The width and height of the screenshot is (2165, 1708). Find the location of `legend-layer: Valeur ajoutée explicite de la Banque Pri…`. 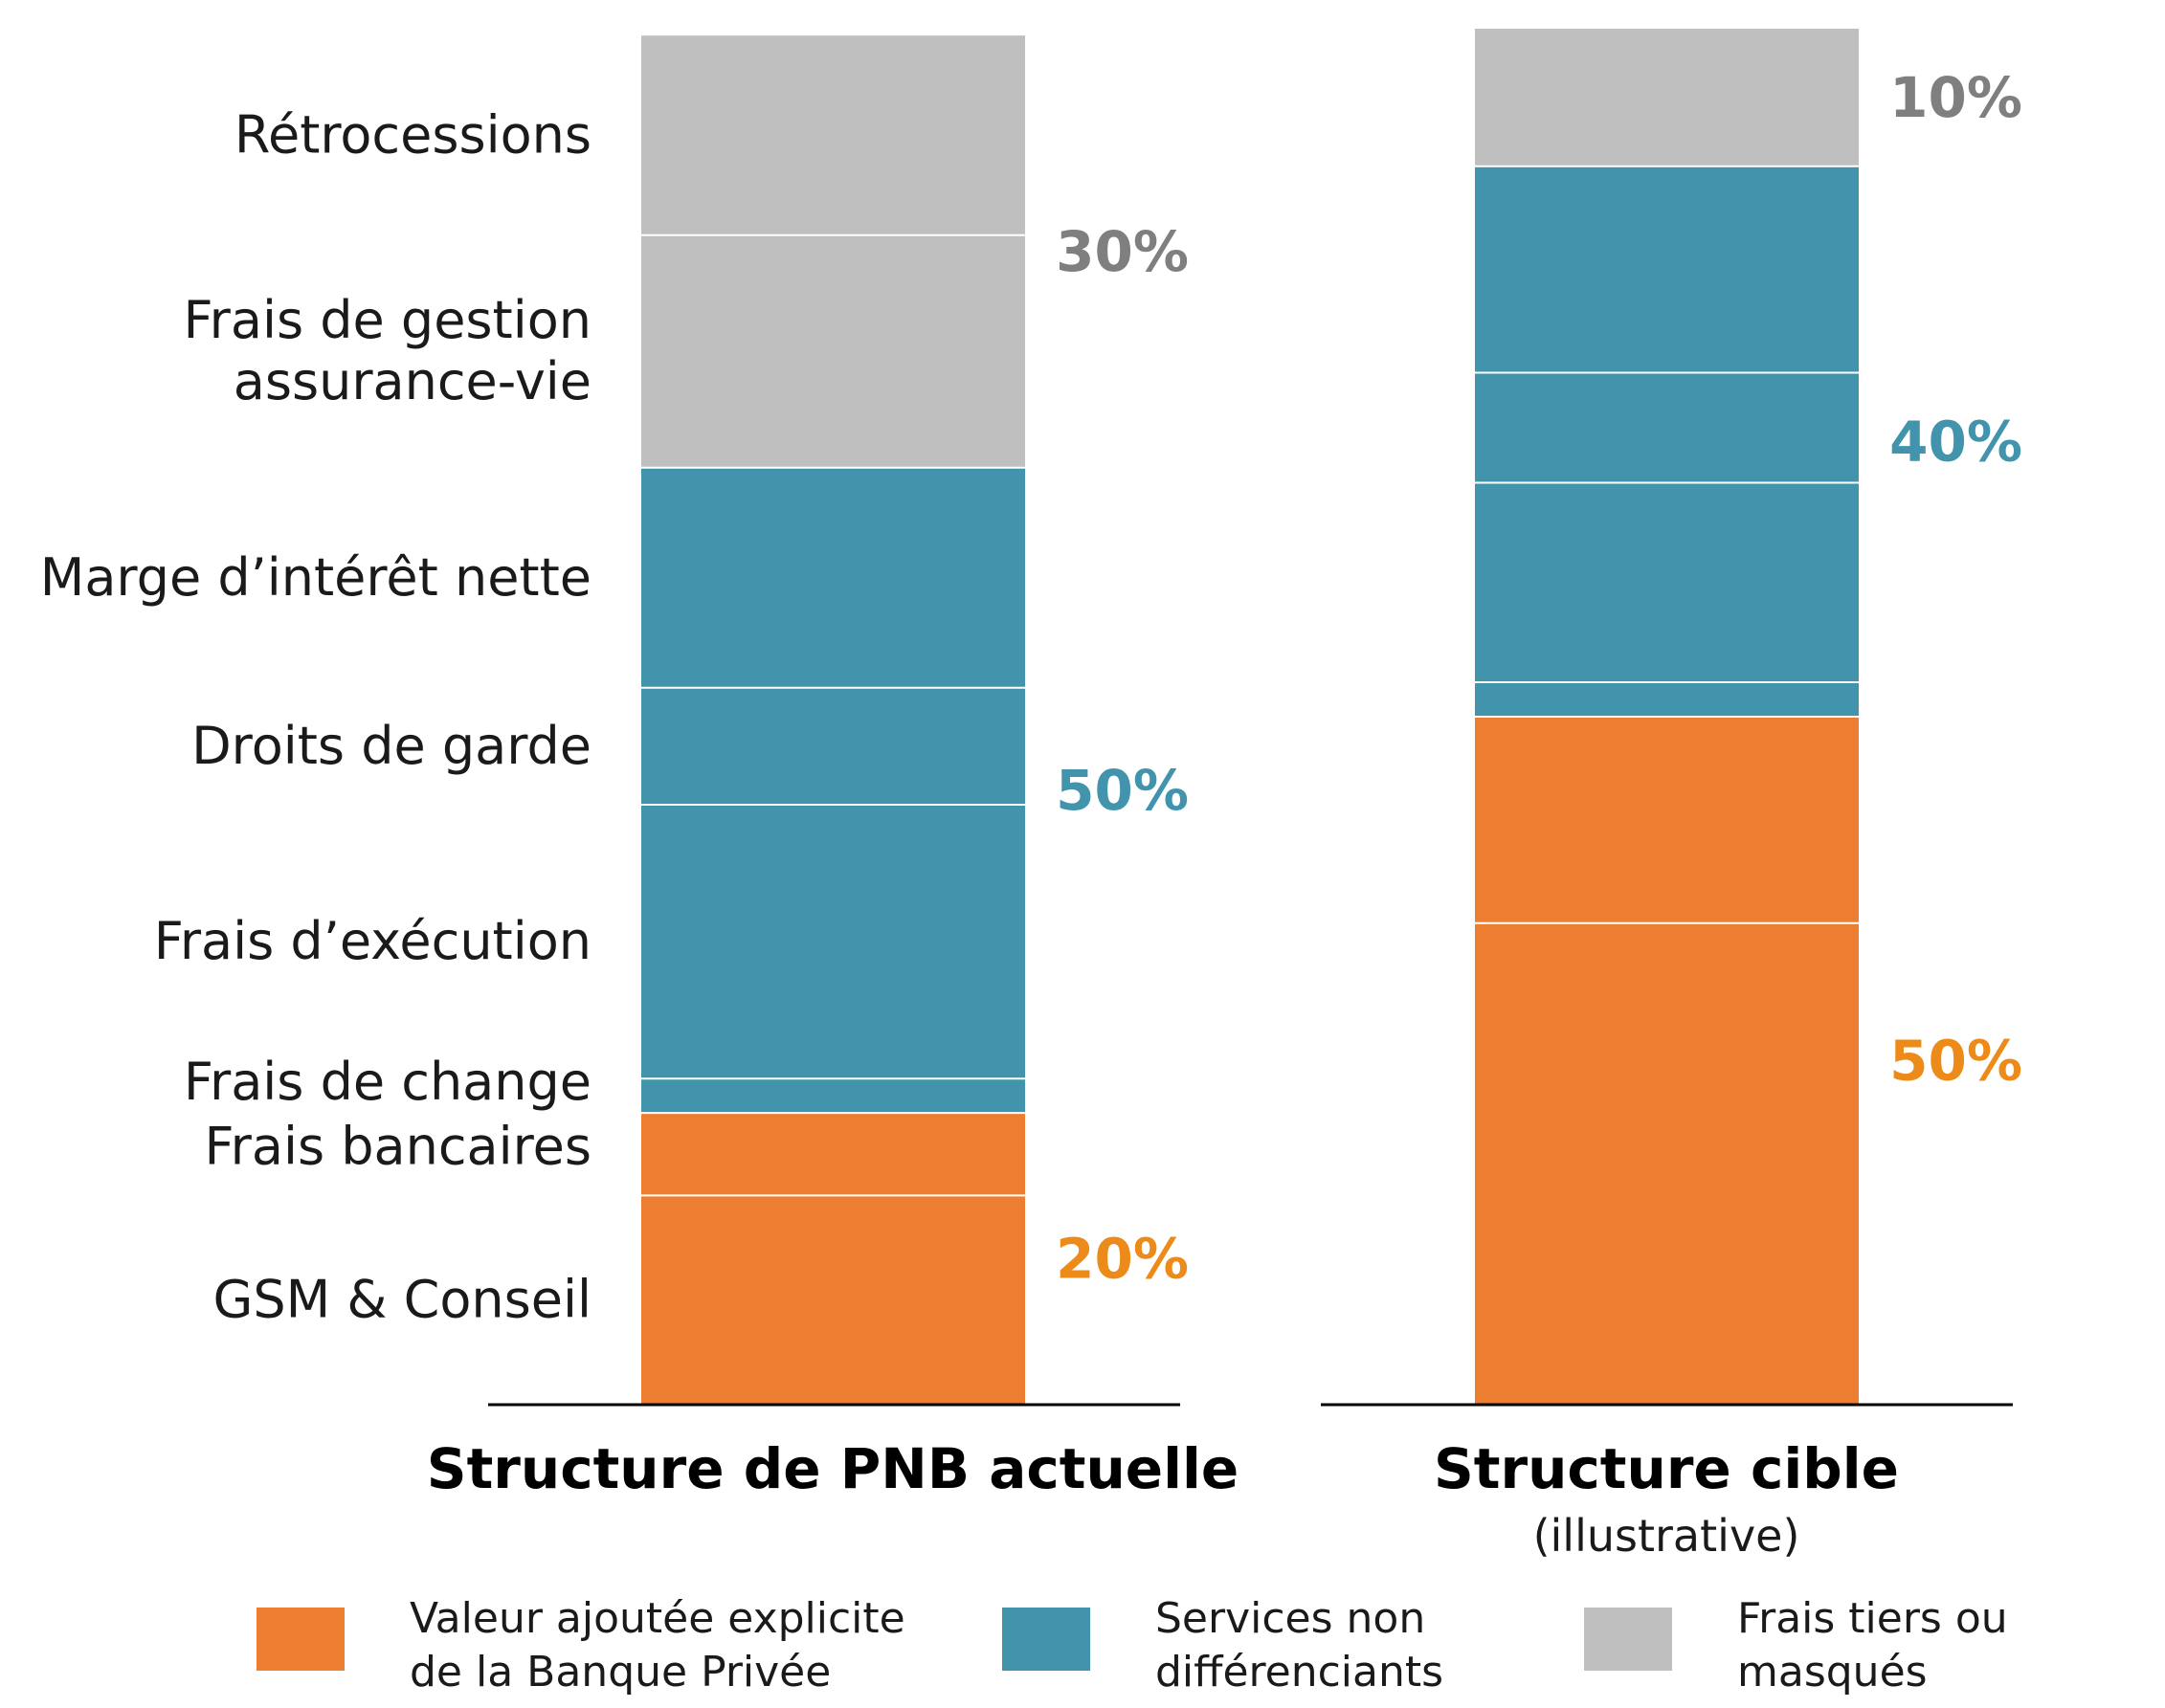

legend-layer: Valeur ajoutée explicite de la Banque Pri… is located at coordinates (1132, 1646).